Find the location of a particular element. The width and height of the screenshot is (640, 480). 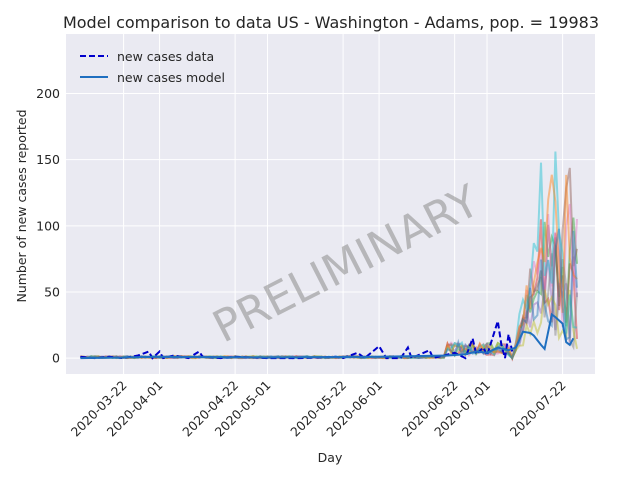

y-tick-label: 200 is located at coordinates (48, 93).